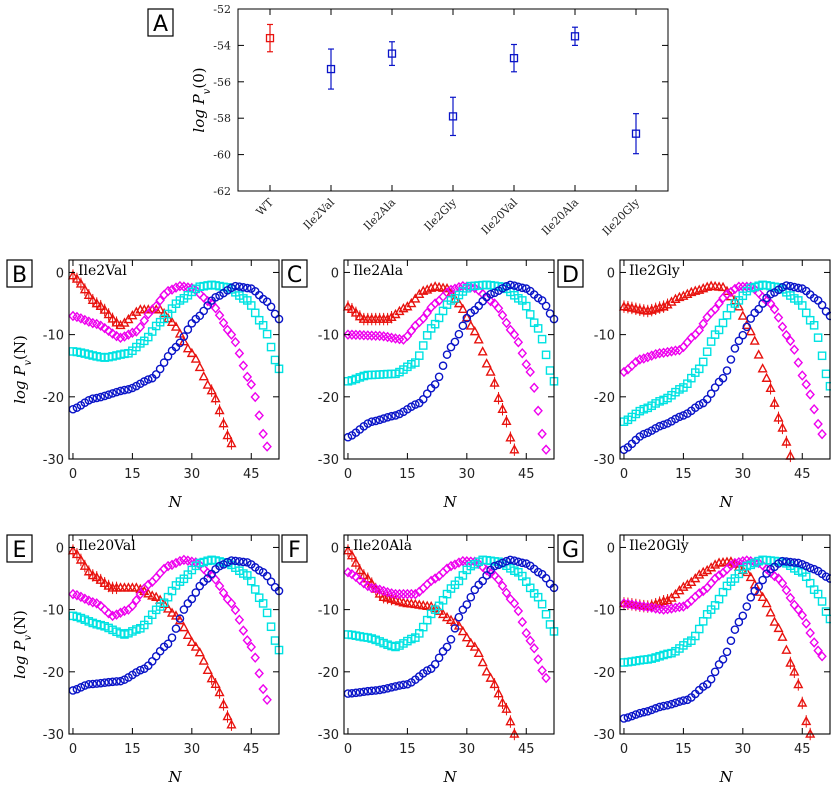  What do you see at coordinates (621, 216) in the screenshot?
I see `x-tick-label: Ile20Gly` at bounding box center [621, 216].